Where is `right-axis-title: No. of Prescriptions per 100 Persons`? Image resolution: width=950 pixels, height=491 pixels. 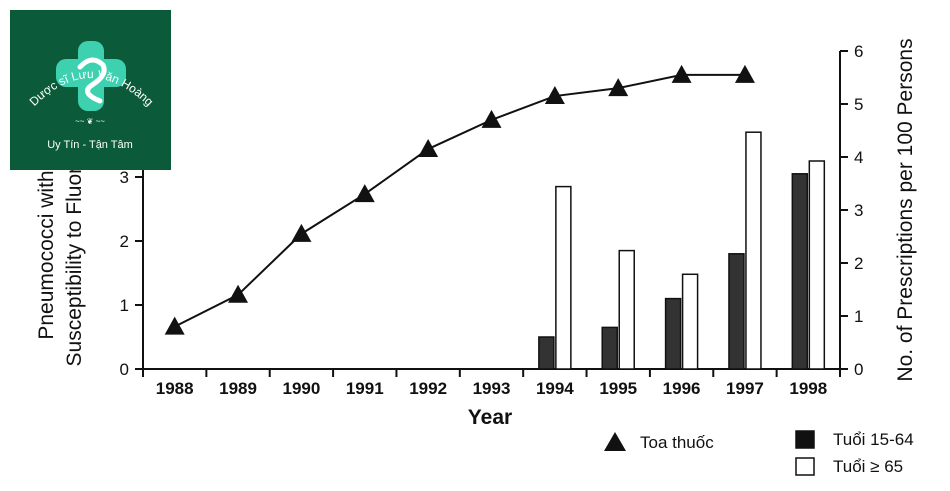
right-axis-title: No. of Prescriptions per 100 Persons is located at coordinates (905, 209).